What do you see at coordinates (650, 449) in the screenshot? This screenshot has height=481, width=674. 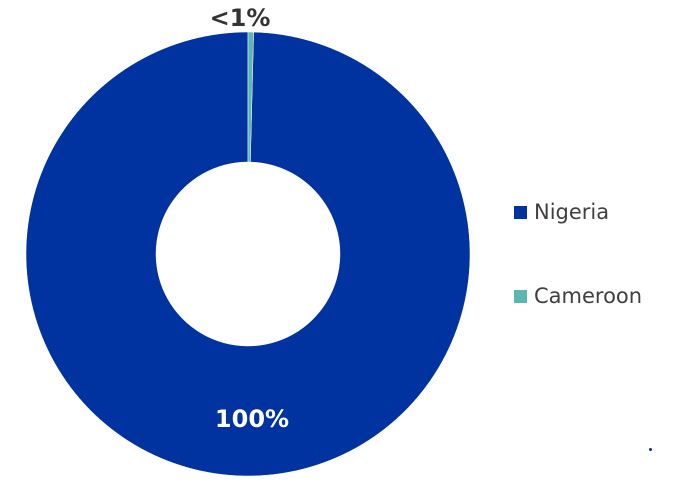 I see `stray-dot` at bounding box center [650, 449].